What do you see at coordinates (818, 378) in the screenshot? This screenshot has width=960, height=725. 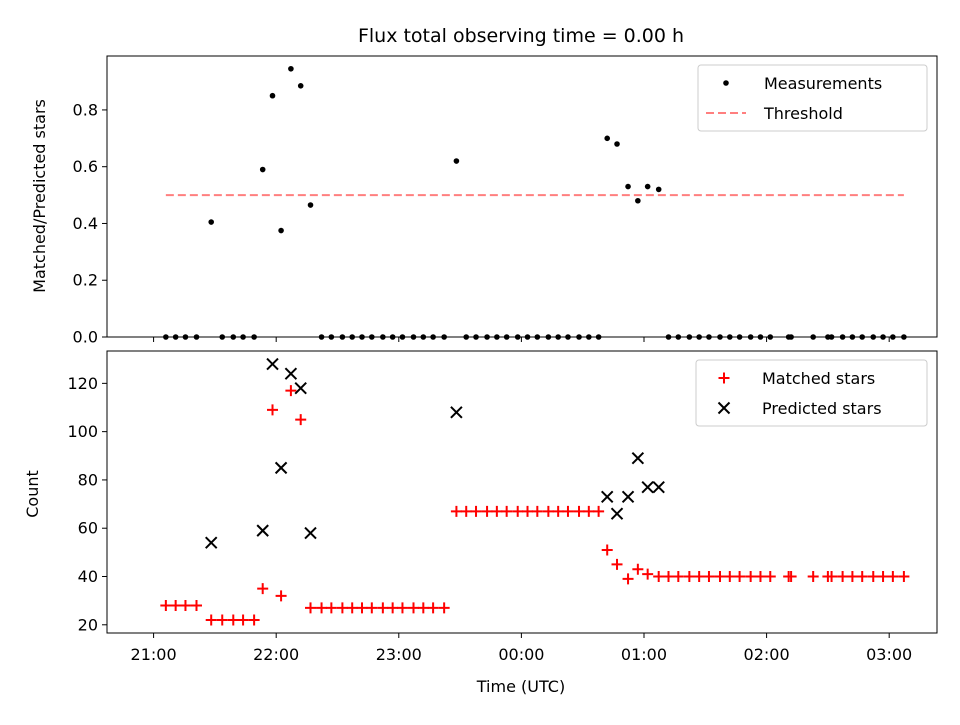 I see `legend-label: Matched stars` at bounding box center [818, 378].